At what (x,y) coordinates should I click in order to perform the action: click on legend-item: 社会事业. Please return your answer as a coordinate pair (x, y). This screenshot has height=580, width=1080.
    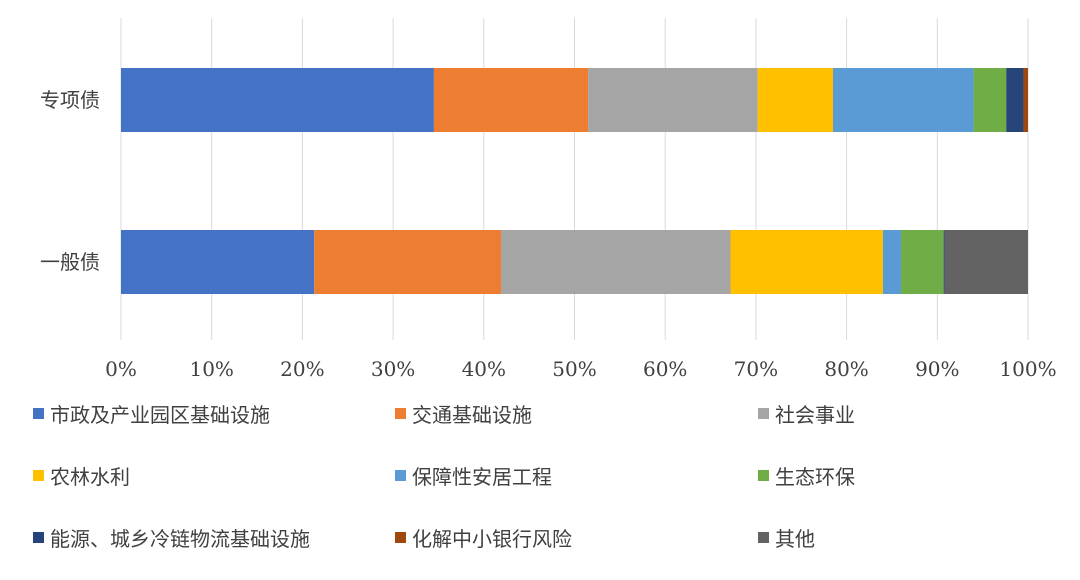
    Looking at the image, I should click on (806, 413).